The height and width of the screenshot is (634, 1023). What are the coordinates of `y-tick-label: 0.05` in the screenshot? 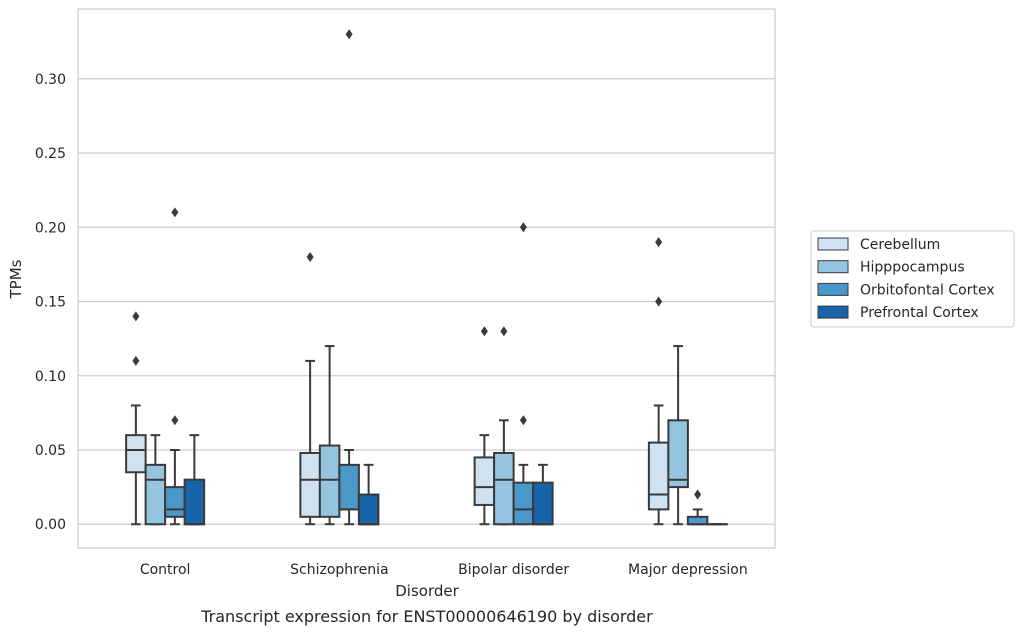 It's located at (50, 451).